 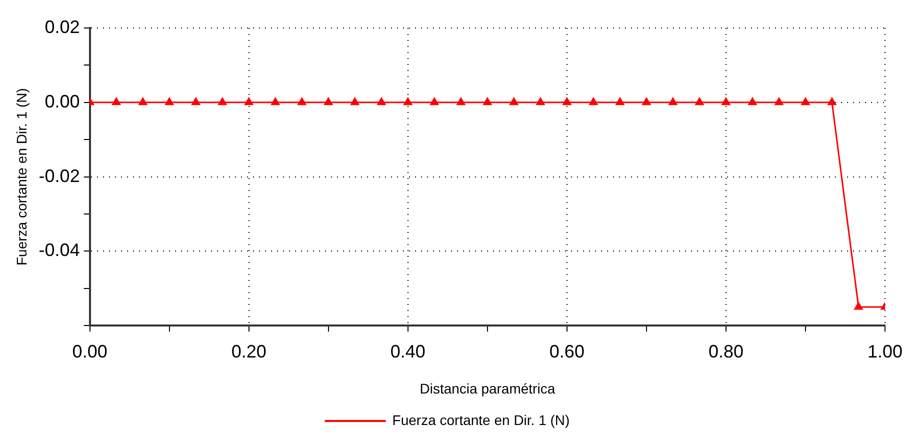 I want to click on x-tick-label: 0.60, so click(x=566, y=351).